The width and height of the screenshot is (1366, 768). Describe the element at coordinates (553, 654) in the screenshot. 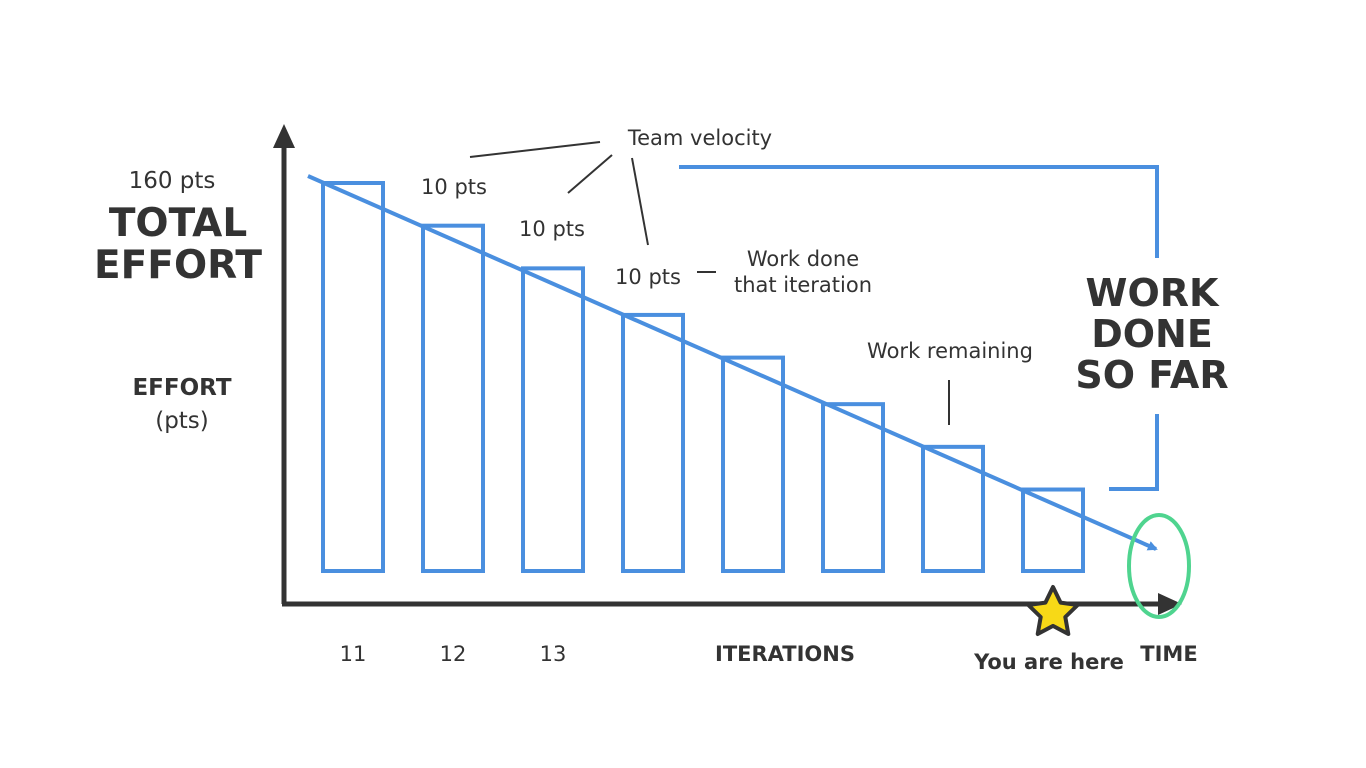

I see `x-tick-label: 13` at that location.